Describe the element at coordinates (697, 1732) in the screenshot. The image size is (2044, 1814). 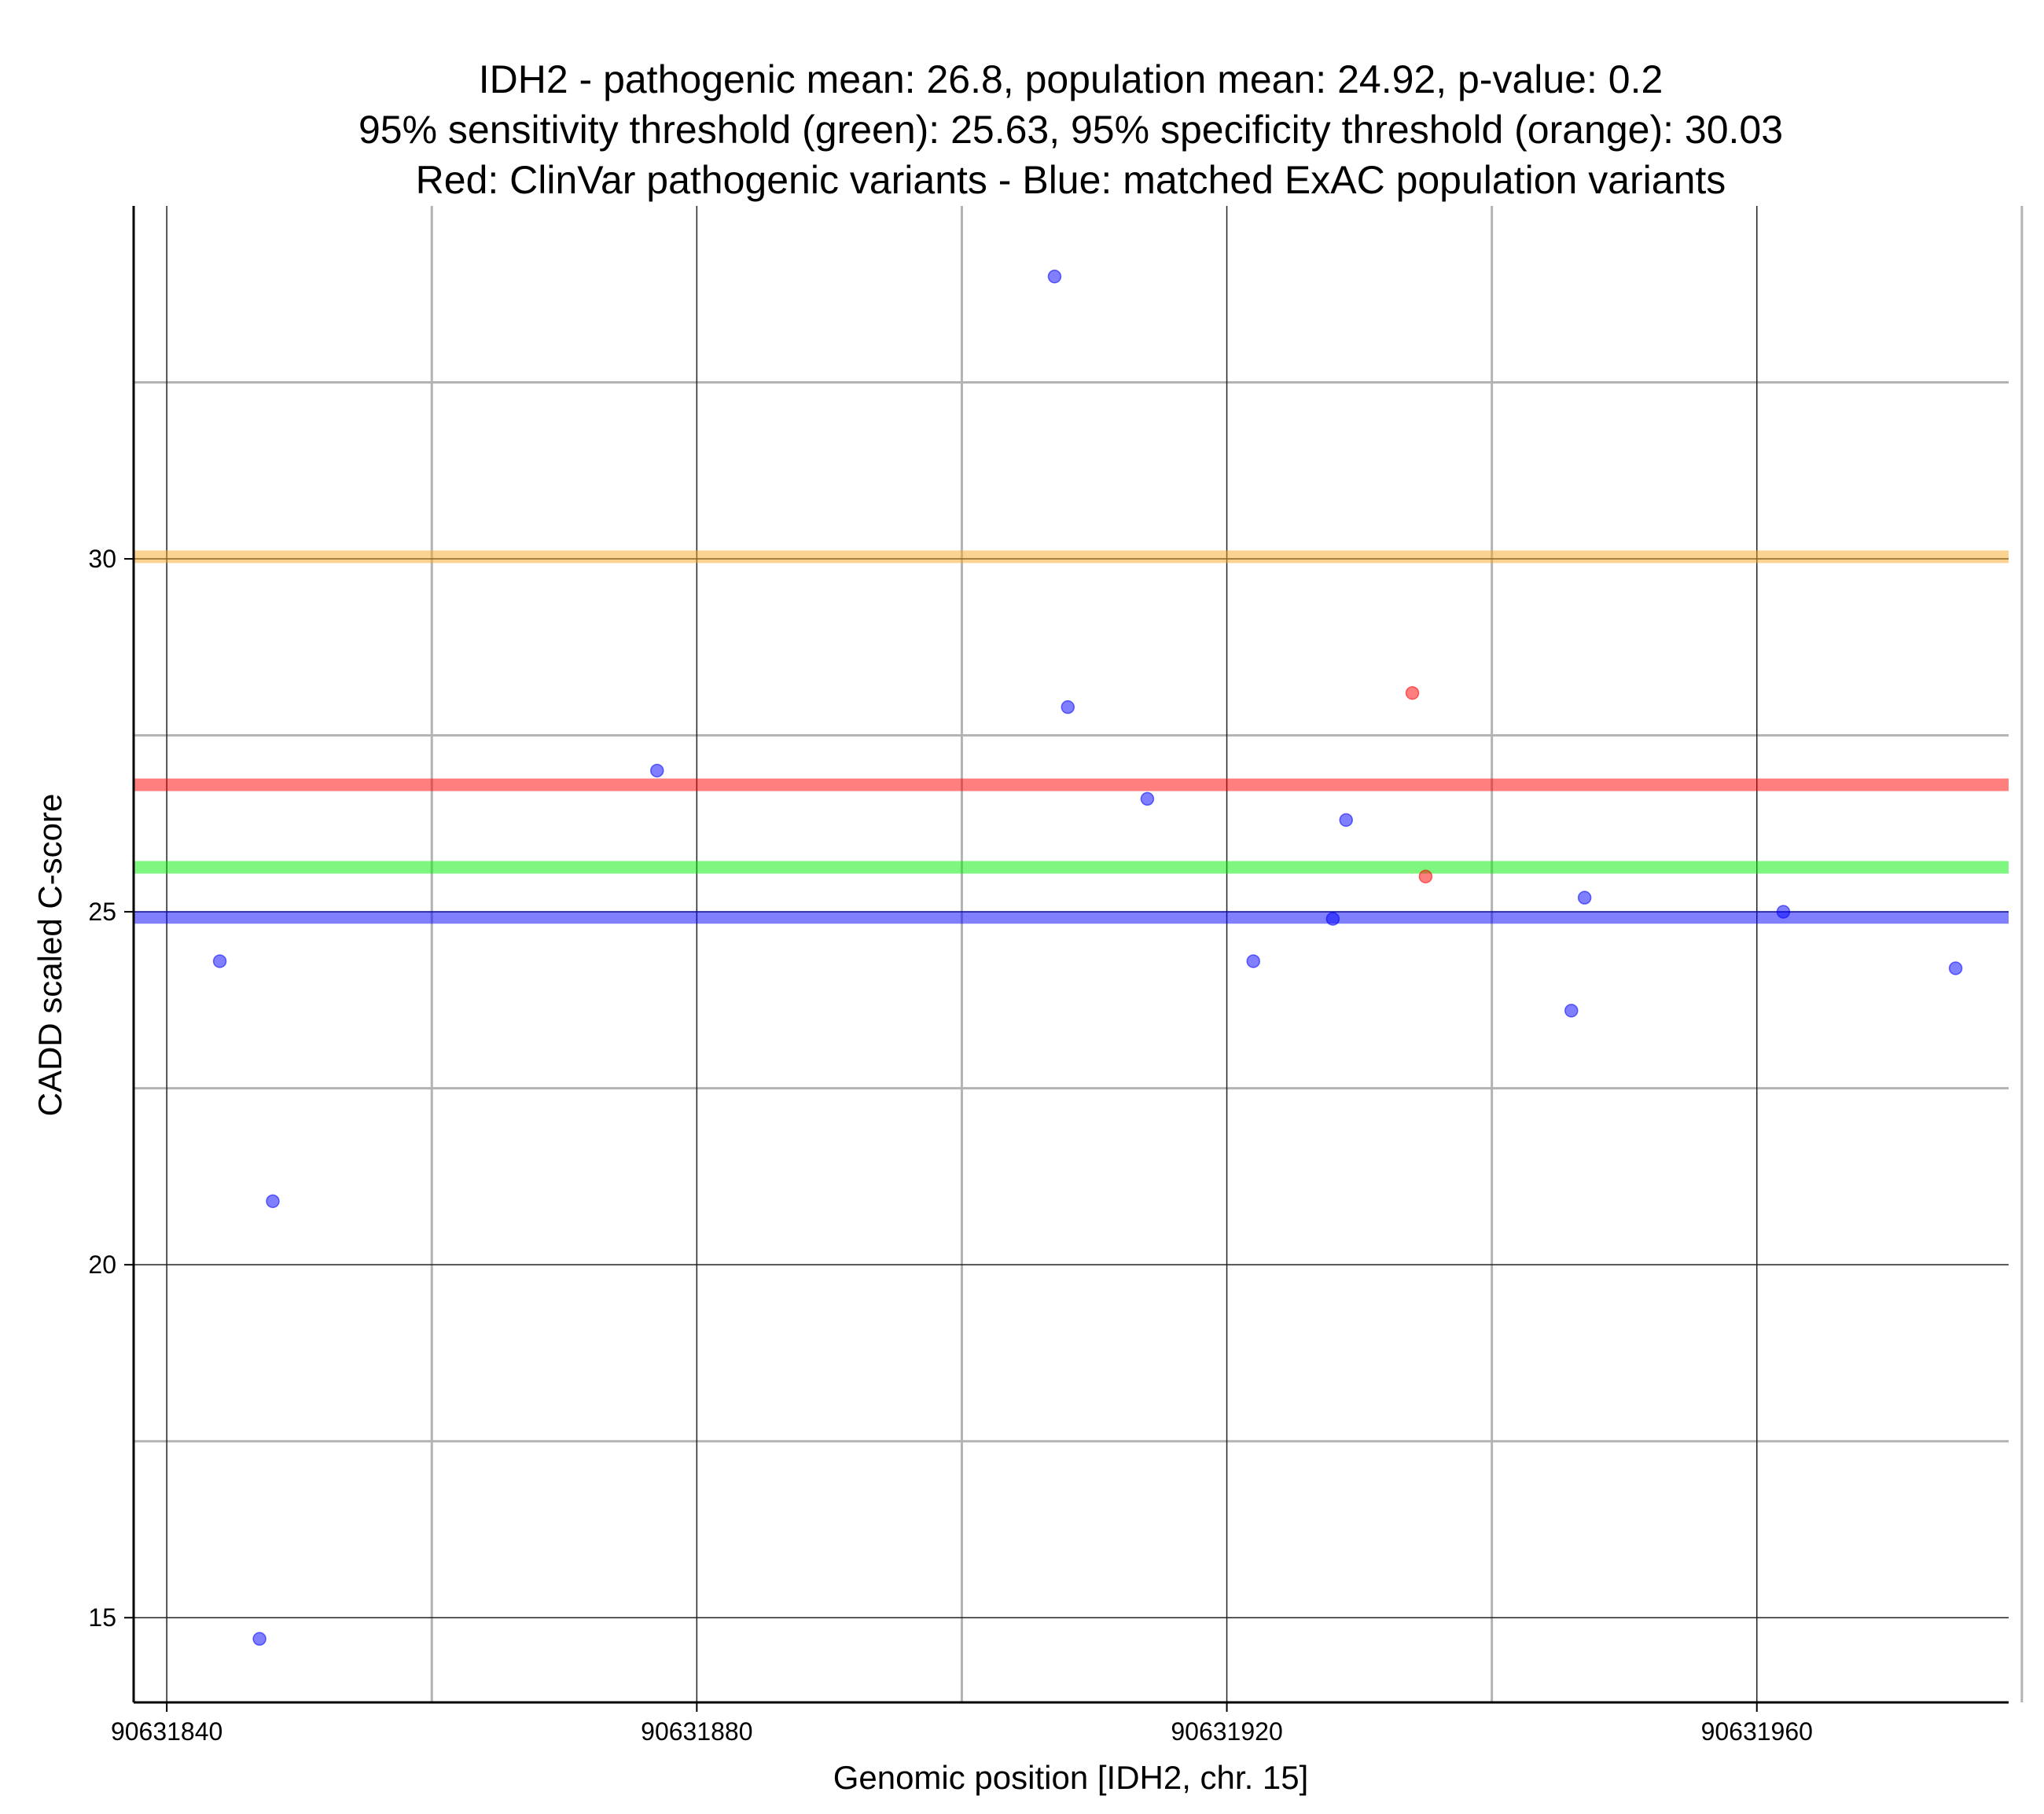
I see `x-tick-label-1: 90631880` at that location.